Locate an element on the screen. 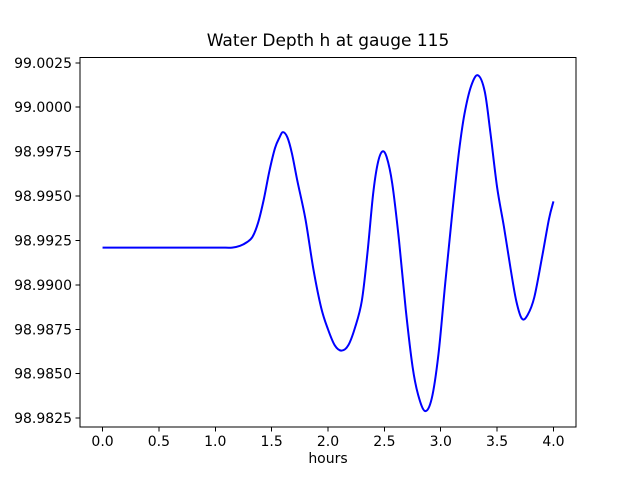 Image resolution: width=640 pixels, height=480 pixels. chart-title: Water Depth h at gauge 115 is located at coordinates (328, 41).